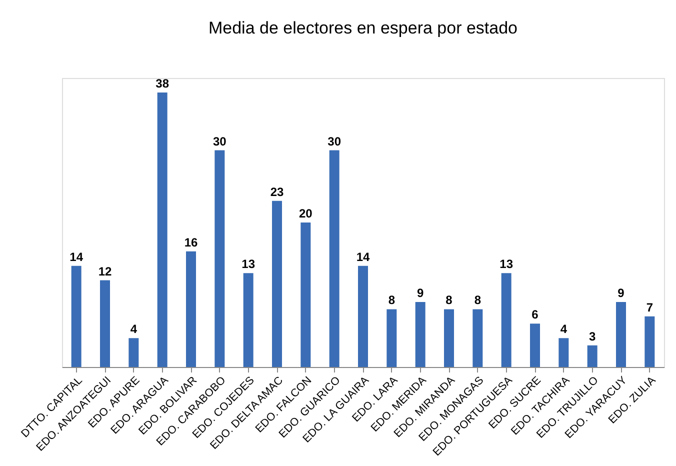  I want to click on data-label: 7, so click(650, 307).